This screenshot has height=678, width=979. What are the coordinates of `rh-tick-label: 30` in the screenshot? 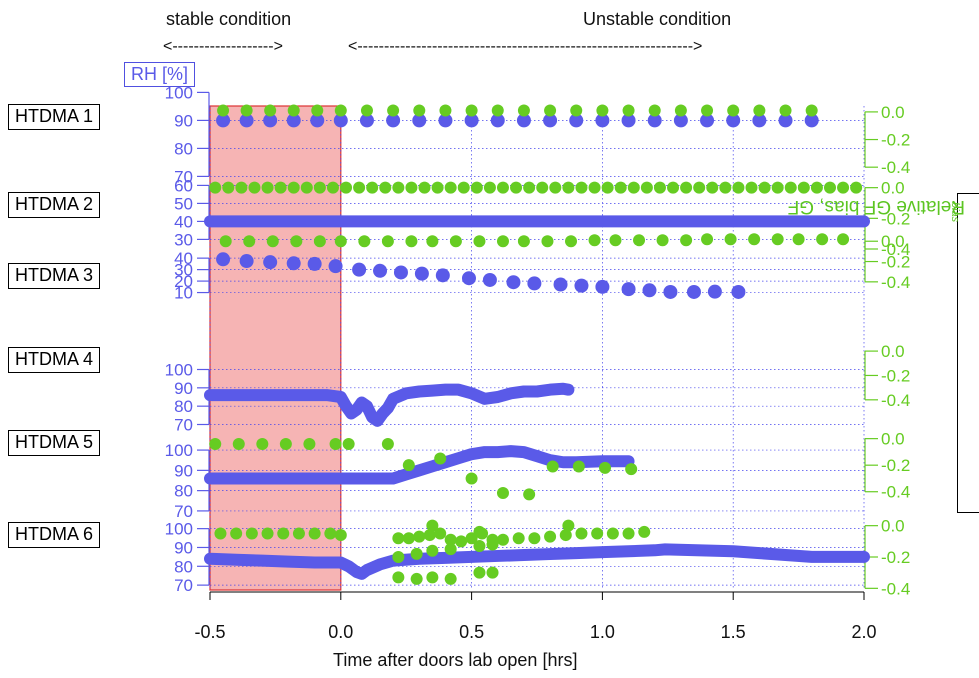 It's located at (183, 270).